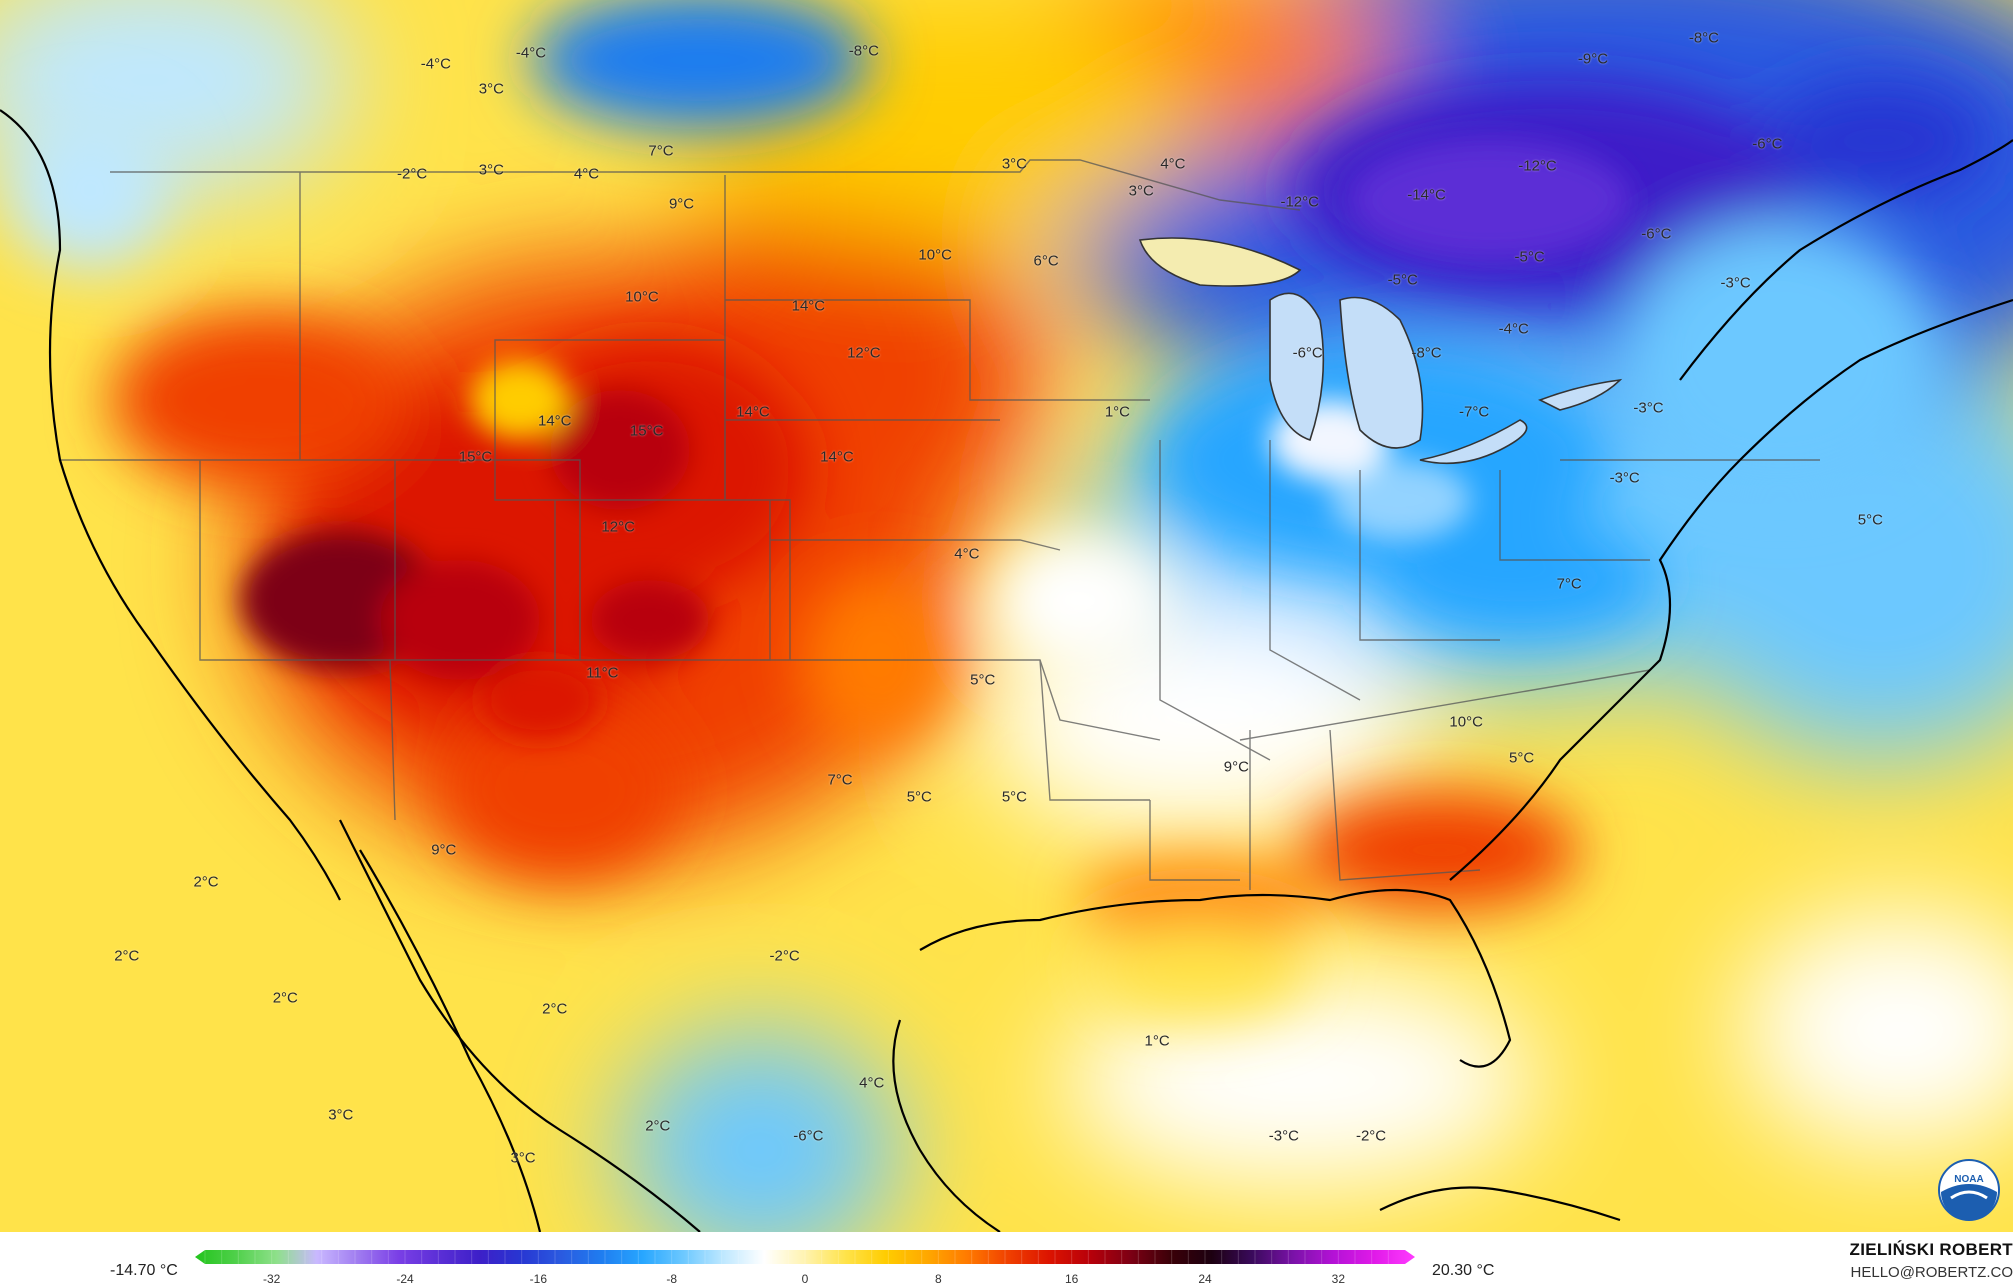  Describe the element at coordinates (1338, 1279) in the screenshot. I see `scale-tick-label: 32` at that location.